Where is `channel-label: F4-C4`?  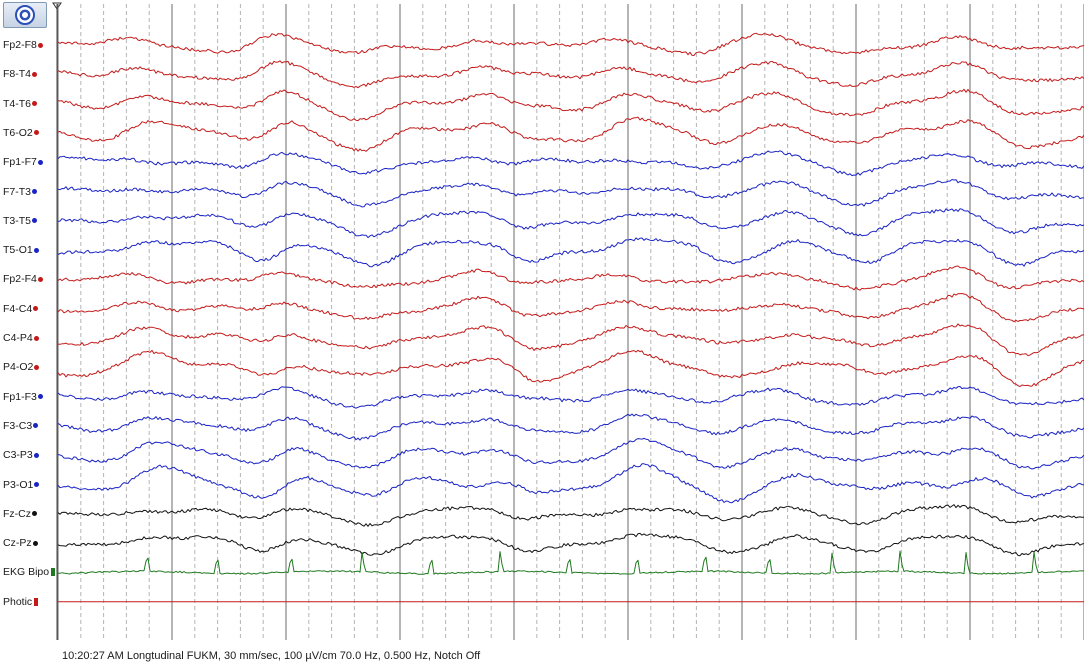
channel-label: F4-C4 is located at coordinates (28, 309).